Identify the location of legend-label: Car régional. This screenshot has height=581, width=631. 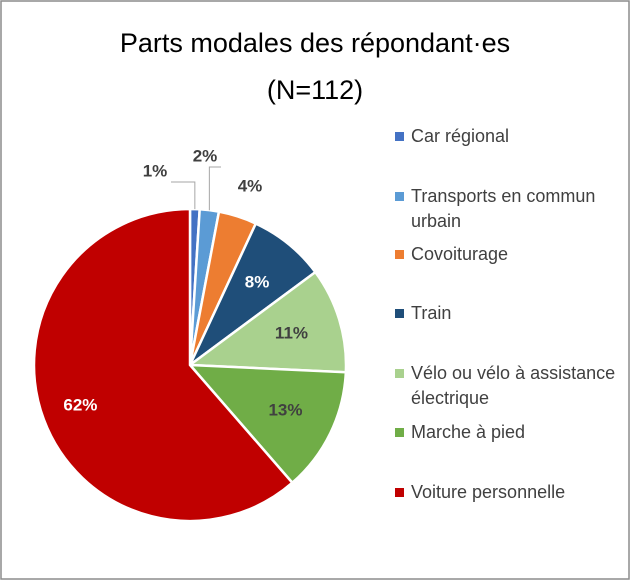
(460, 136).